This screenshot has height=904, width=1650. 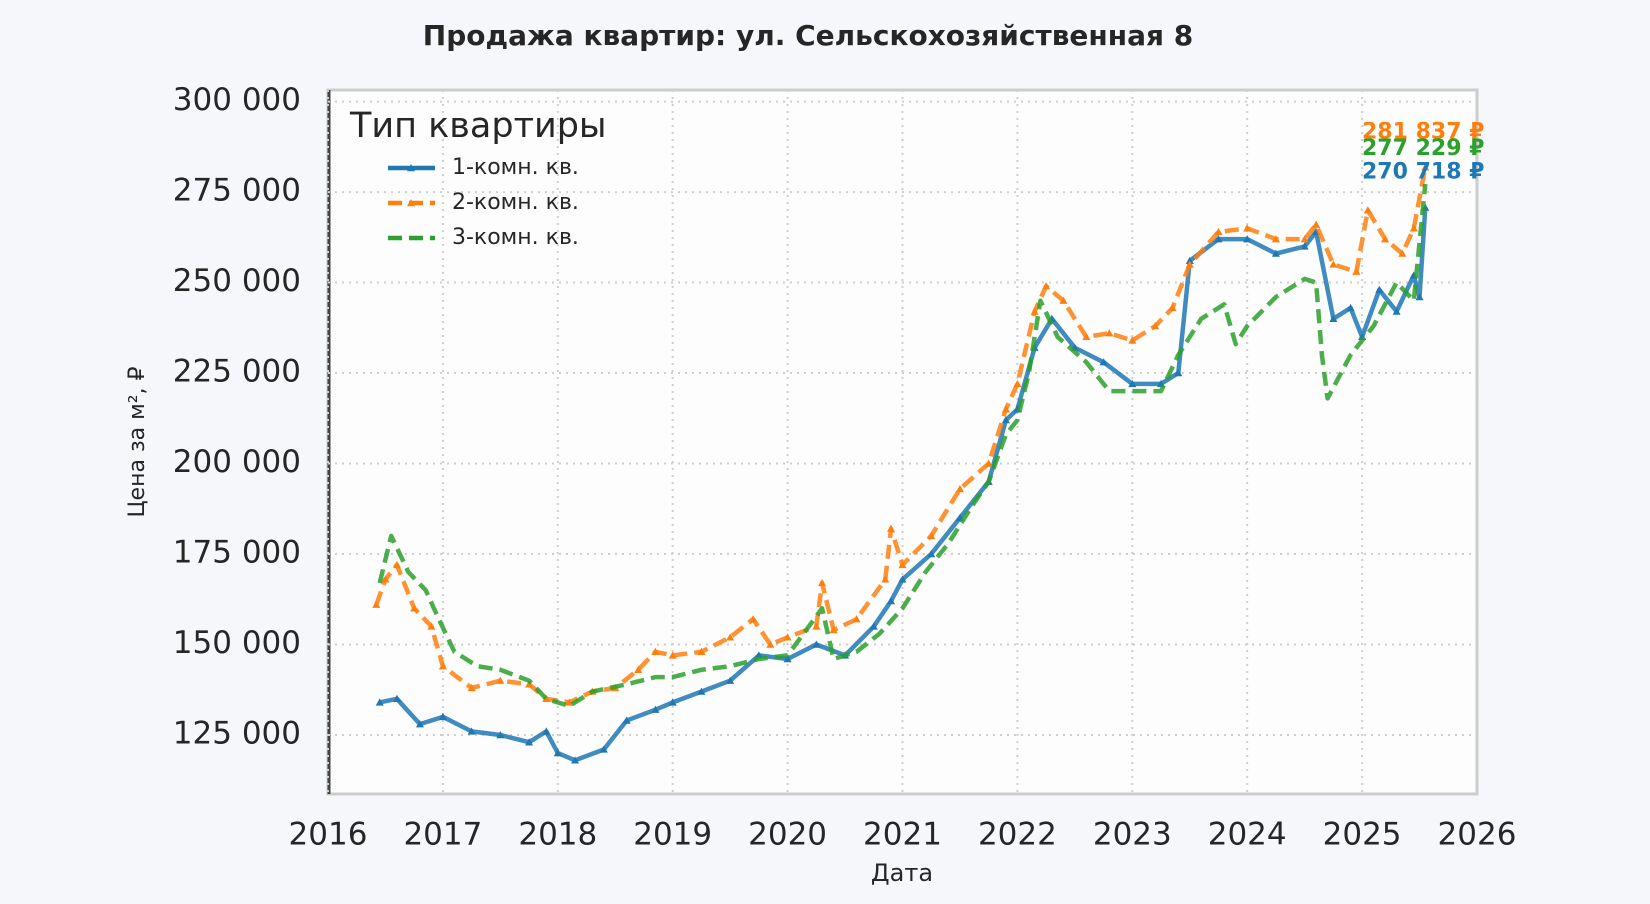 I want to click on y-tick-label: 200 000, so click(x=237, y=462).